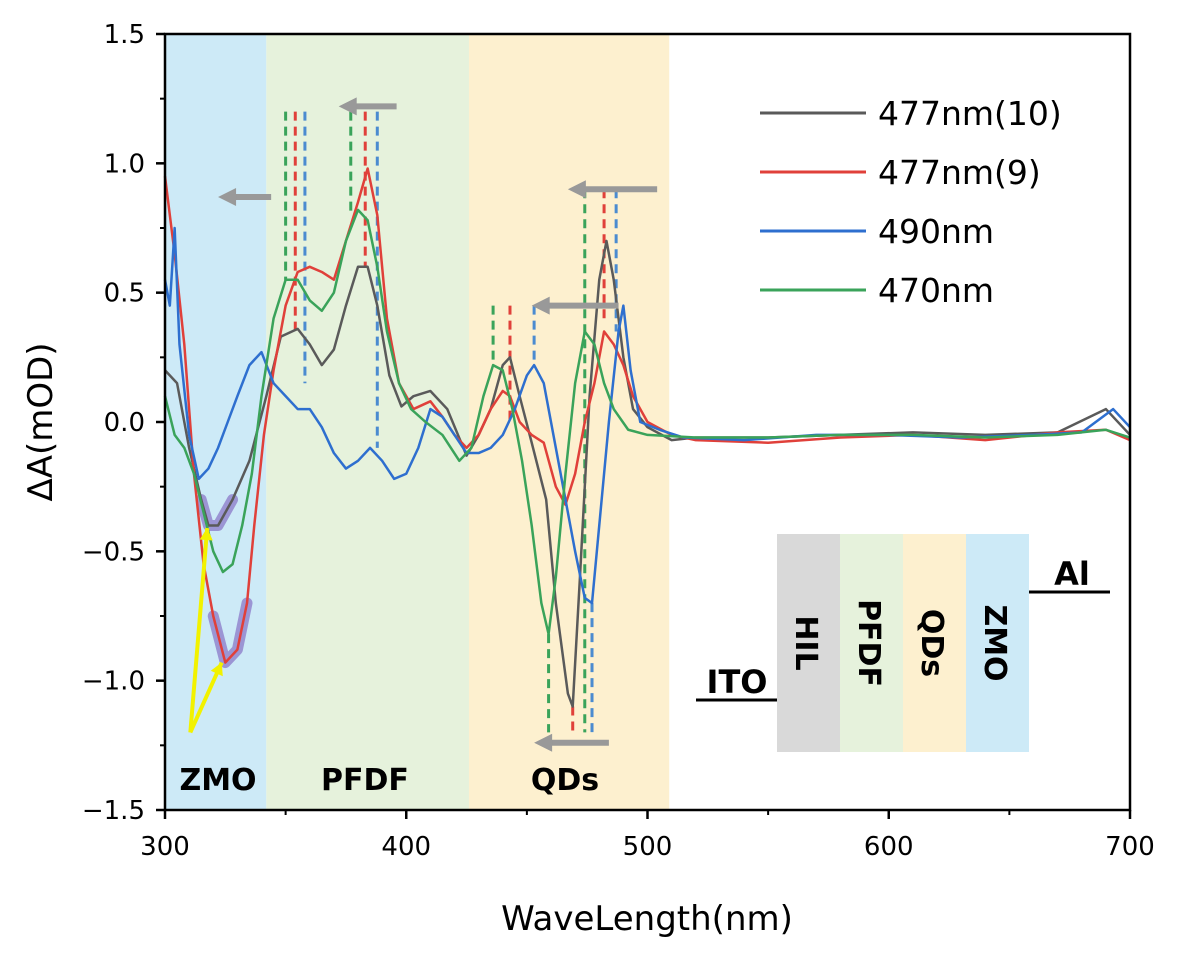  I want to click on x-axis-ticks: 300 400 500 600 700, so click(647, 836).